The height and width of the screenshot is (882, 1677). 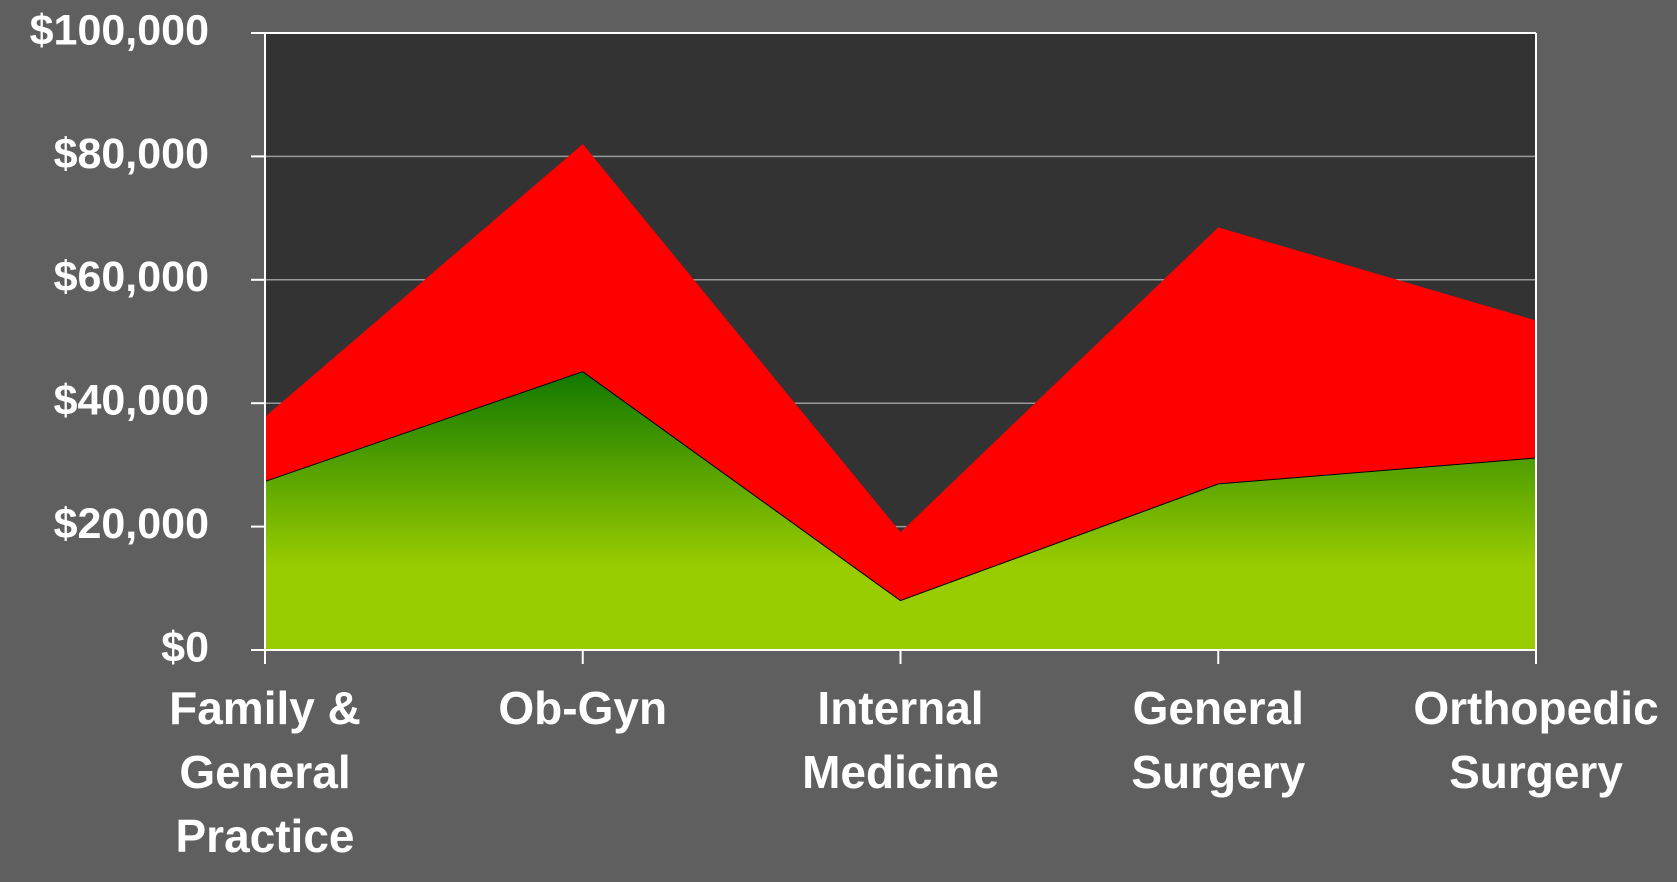 What do you see at coordinates (265, 772) in the screenshot?
I see `x-tick-label: Family & General Practice` at bounding box center [265, 772].